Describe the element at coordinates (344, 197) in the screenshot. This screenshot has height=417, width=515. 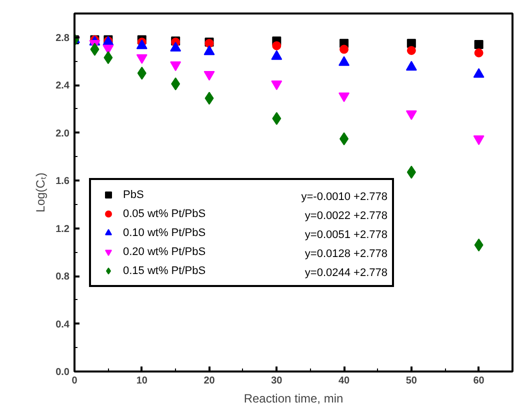
I see `annotation: y=-0.0010 +2.778` at that location.